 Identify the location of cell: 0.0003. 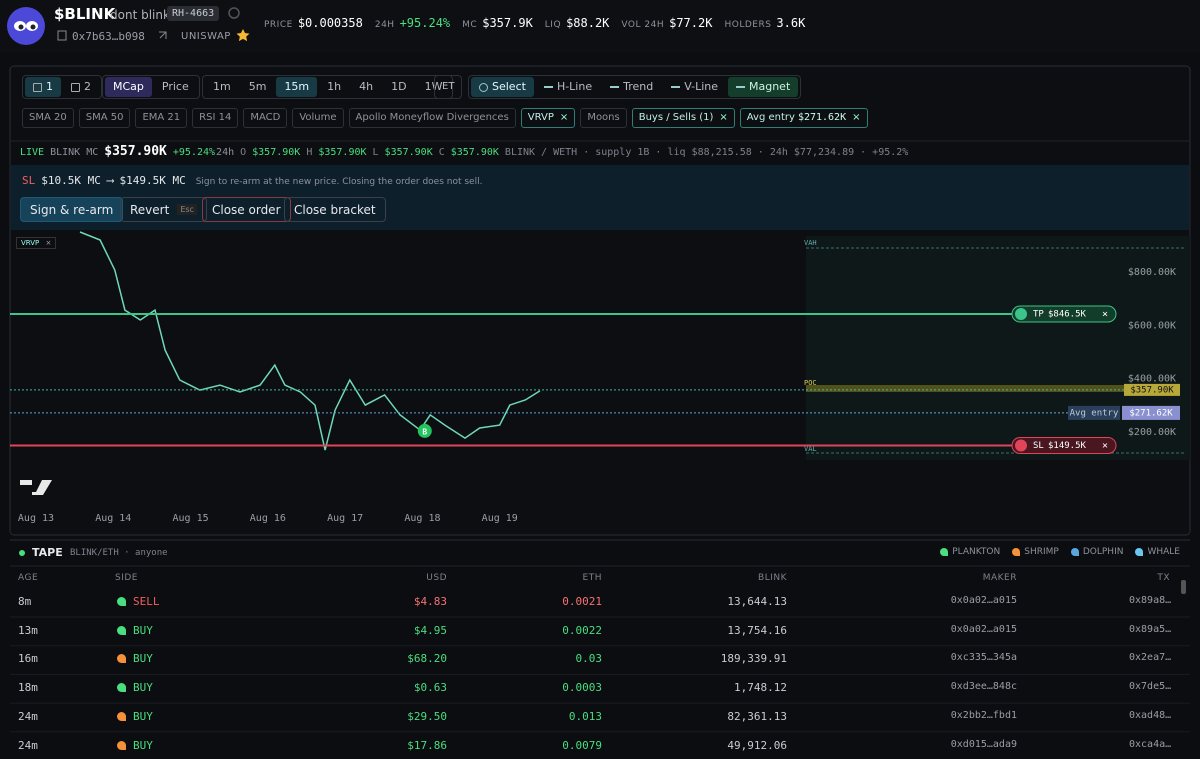
(582, 688).